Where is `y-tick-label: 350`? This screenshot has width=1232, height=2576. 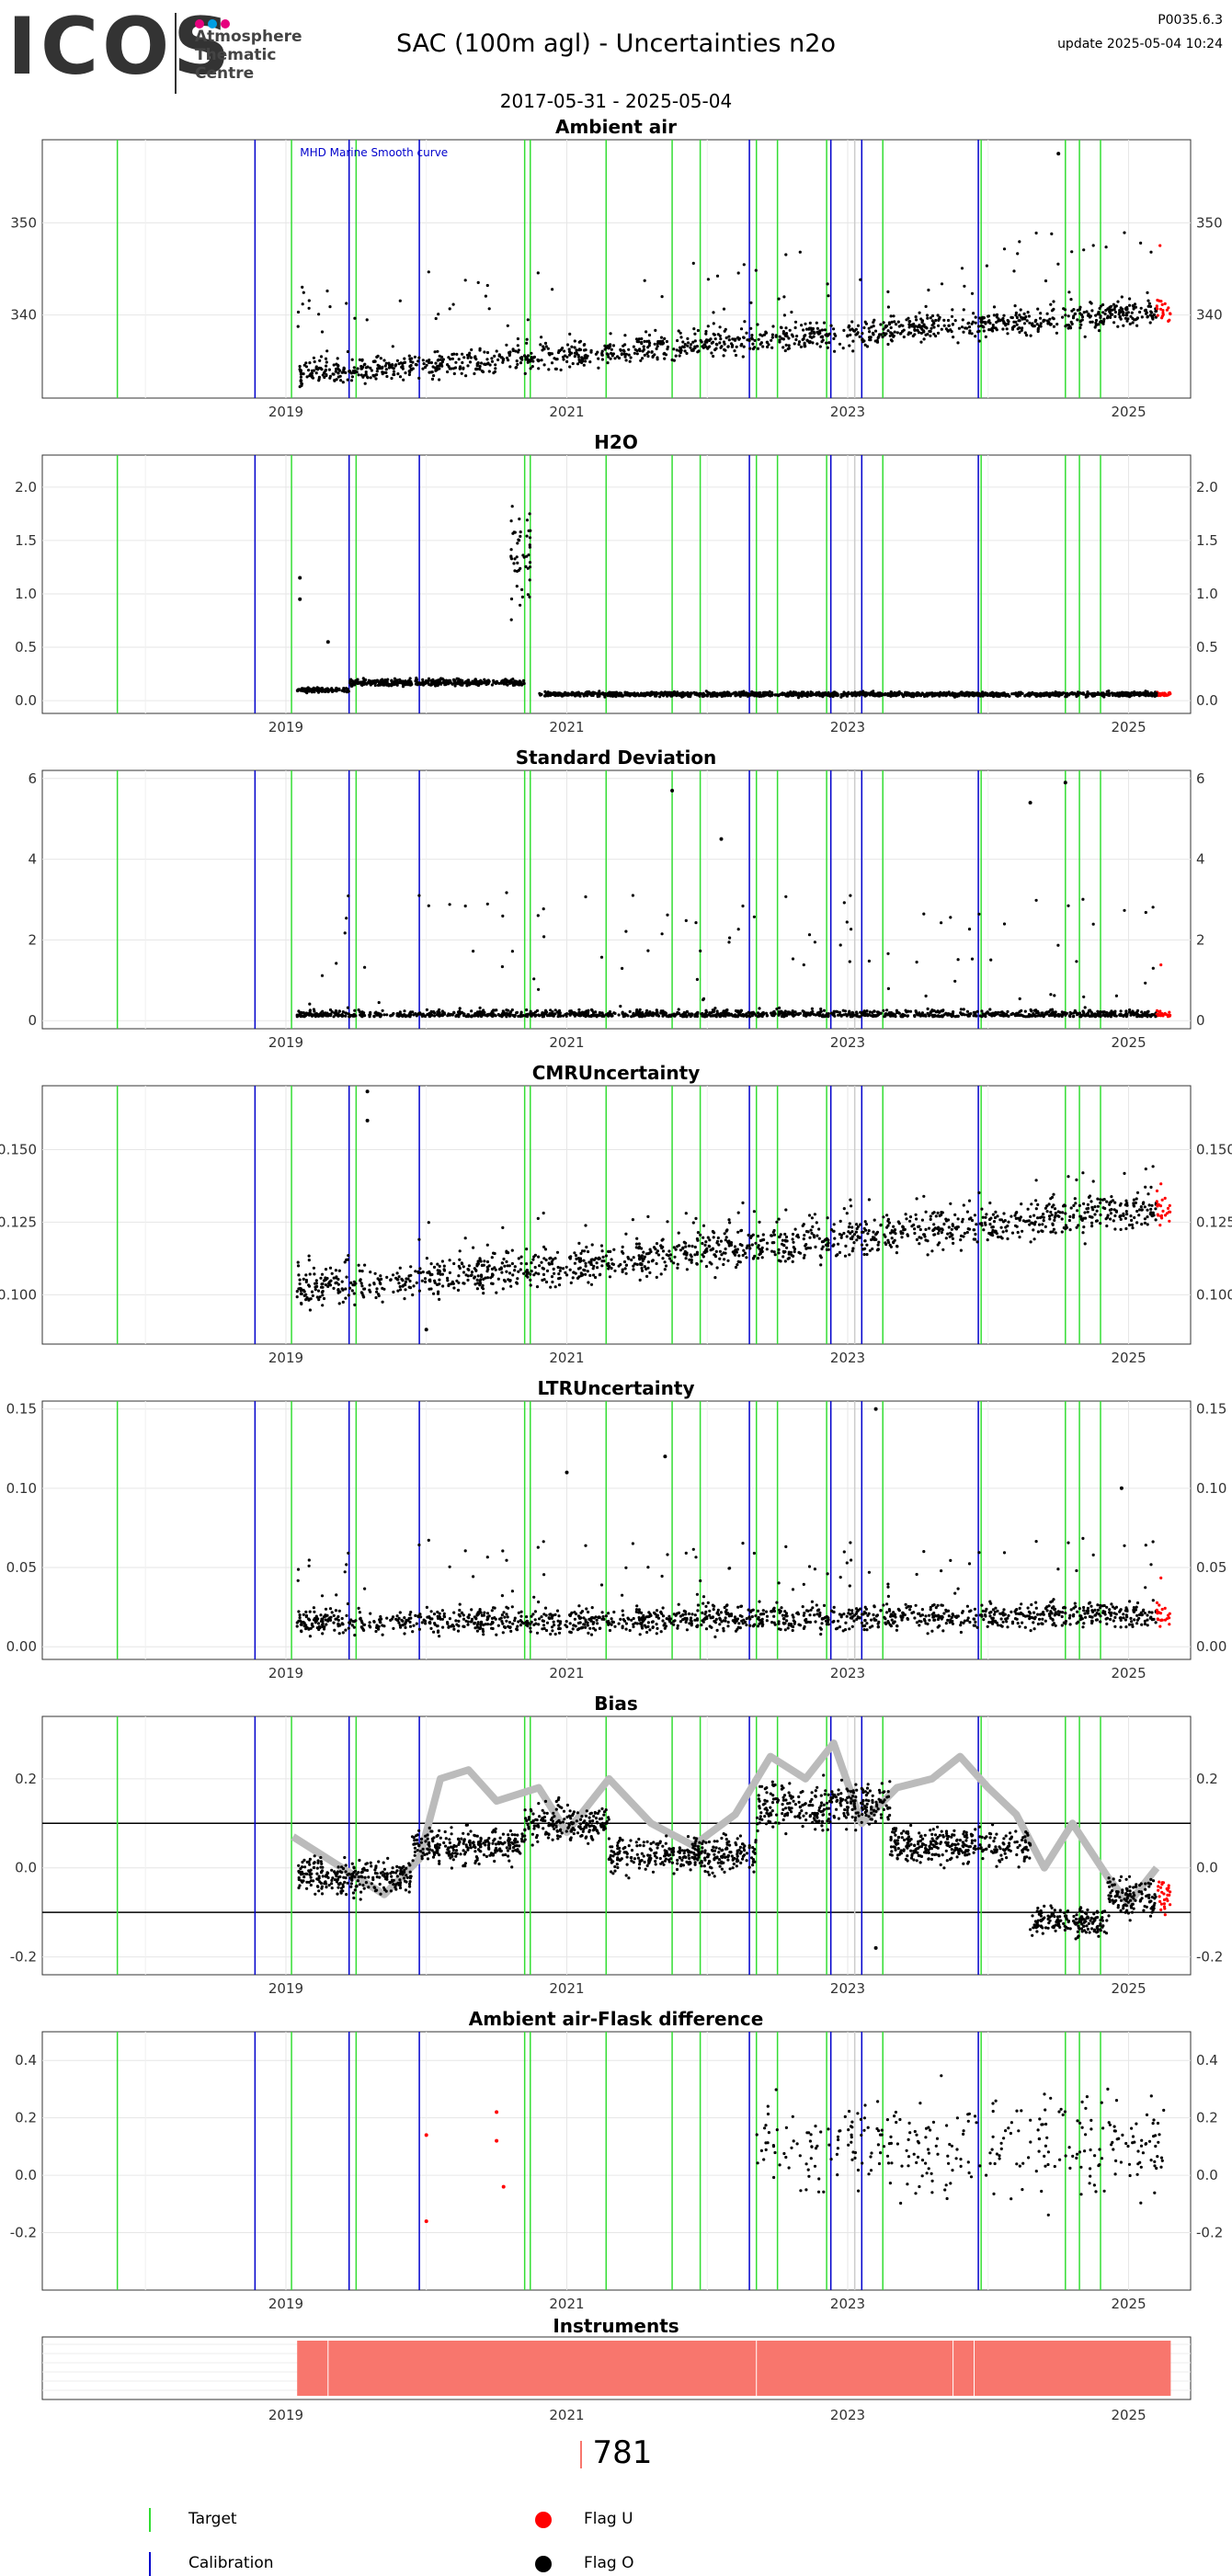 y-tick-label: 350 is located at coordinates (23, 222).